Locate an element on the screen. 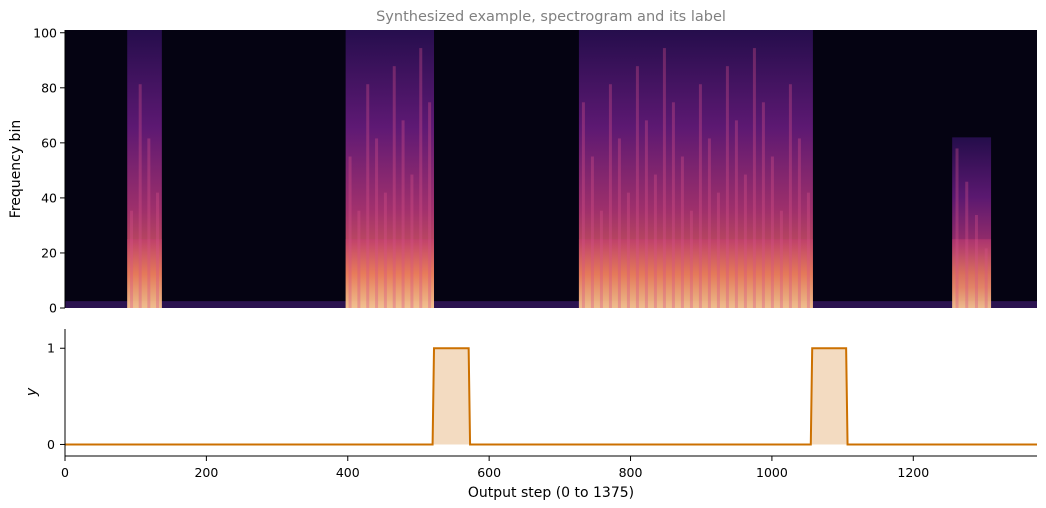 Image resolution: width=1046 pixels, height=508 pixels. label-x-tick-label: 400 is located at coordinates (348, 472).